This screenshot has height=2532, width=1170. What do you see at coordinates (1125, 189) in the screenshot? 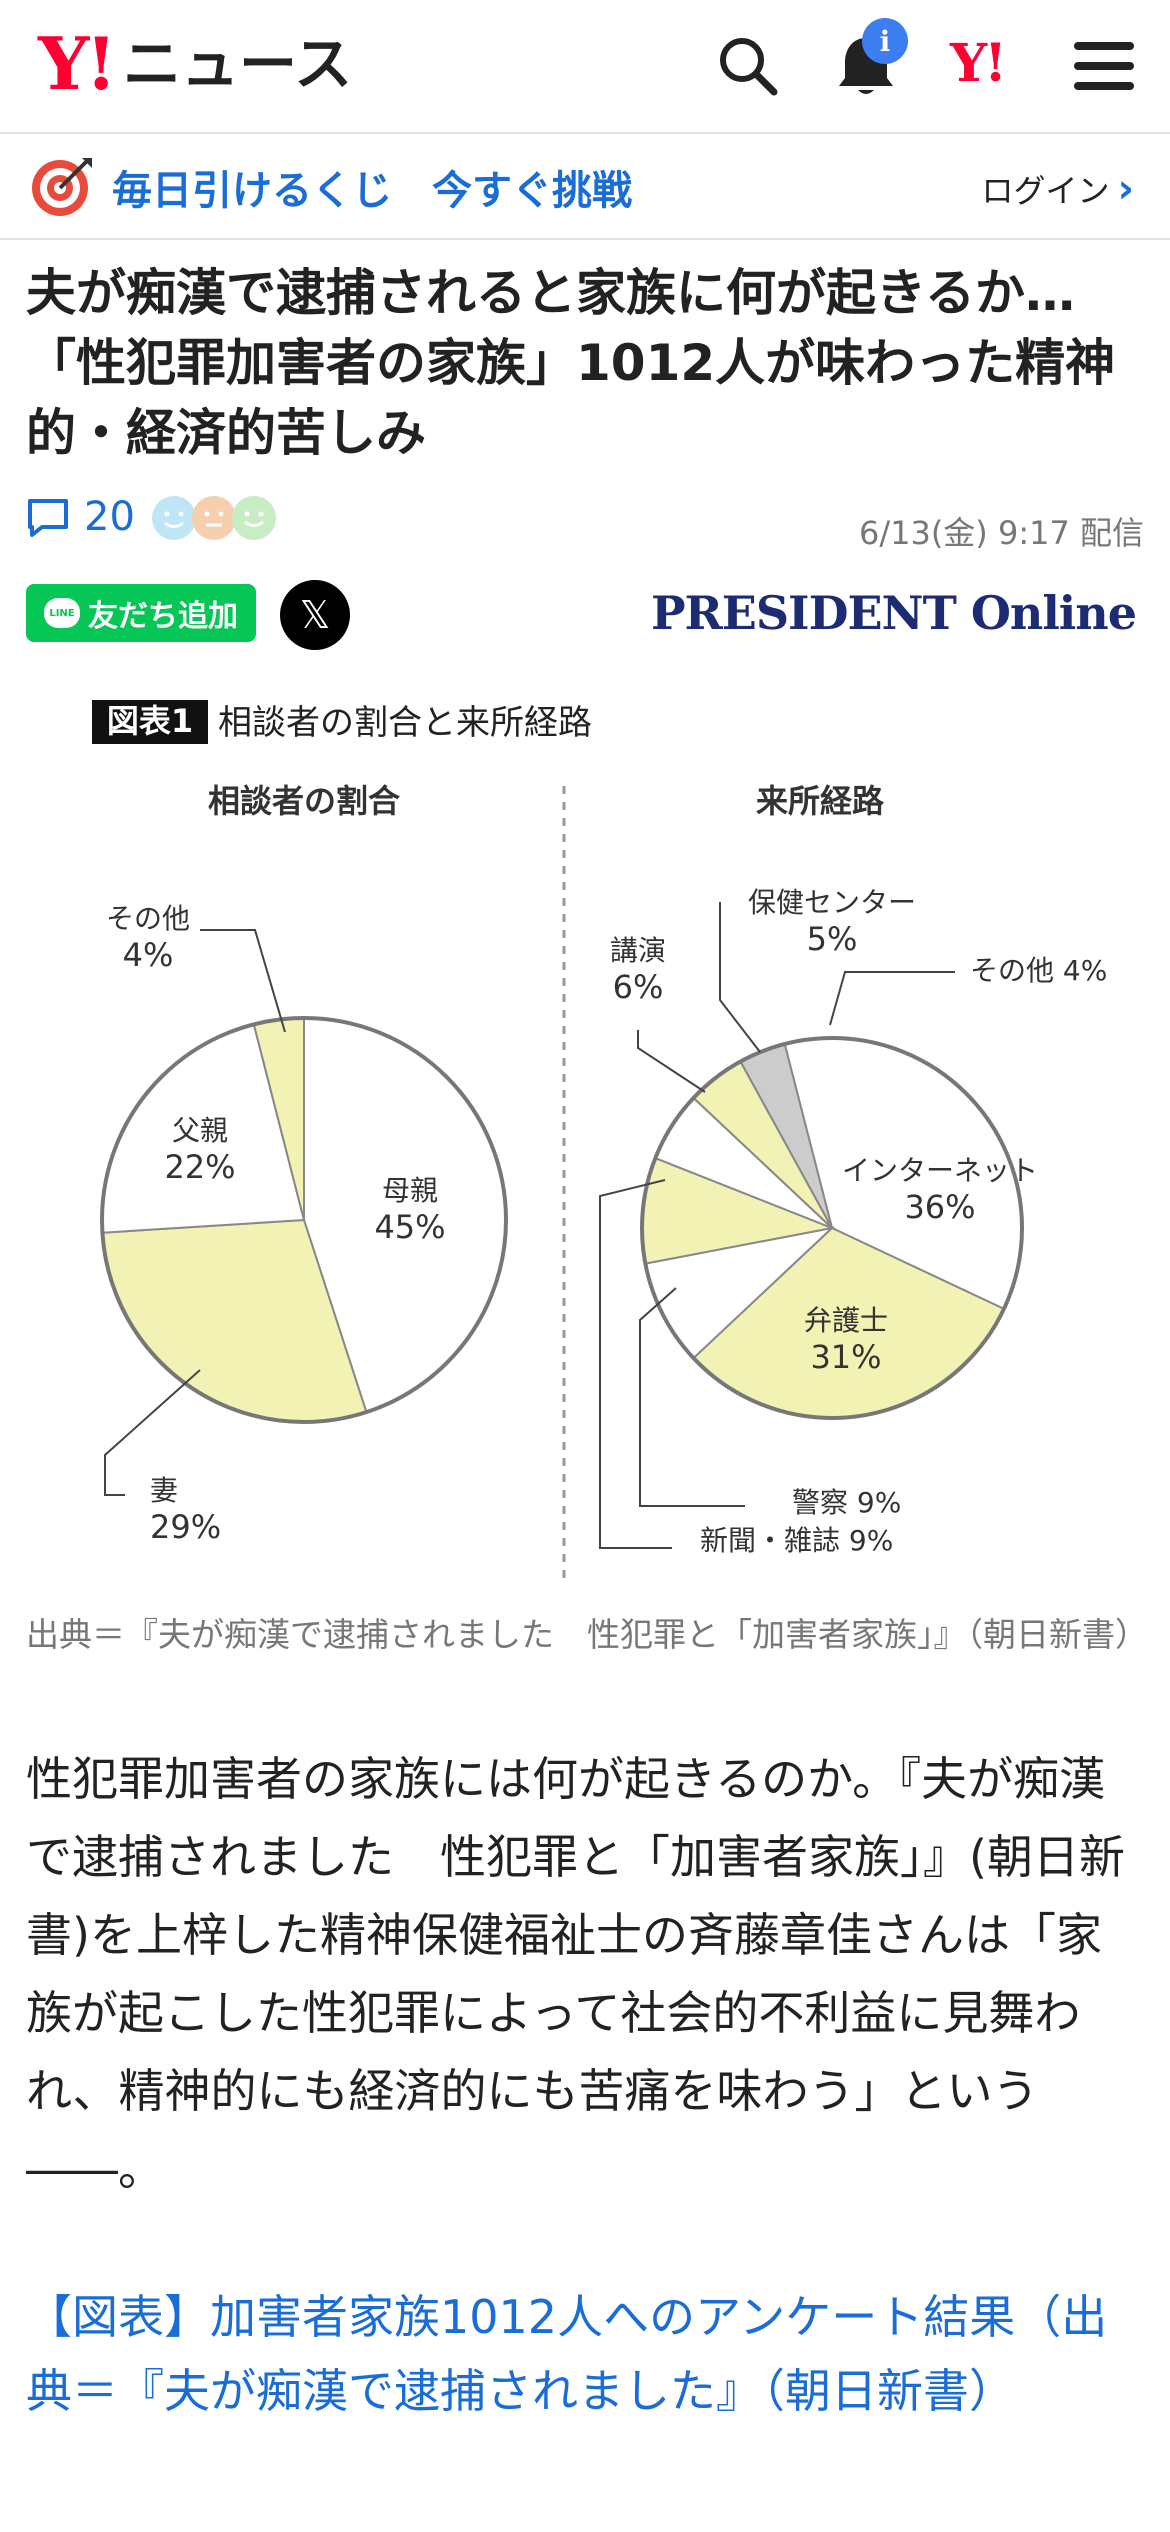
I see `chevron-right-icon: ›` at bounding box center [1125, 189].